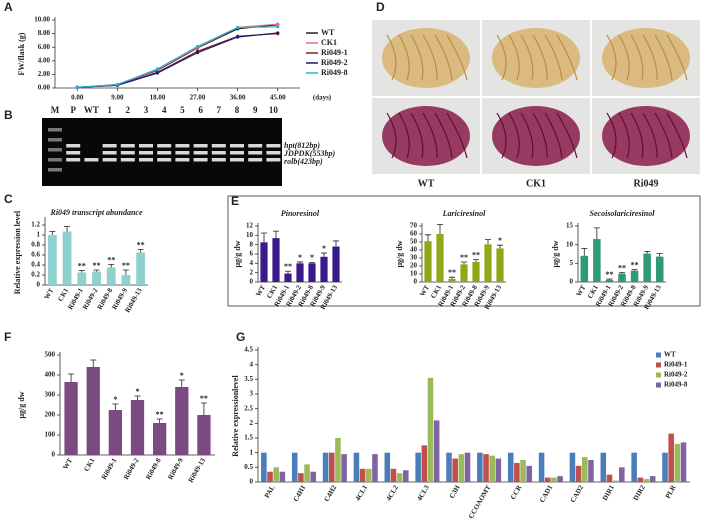 The image size is (708, 519). I want to click on y-tick-label: 300, so click(50, 395).